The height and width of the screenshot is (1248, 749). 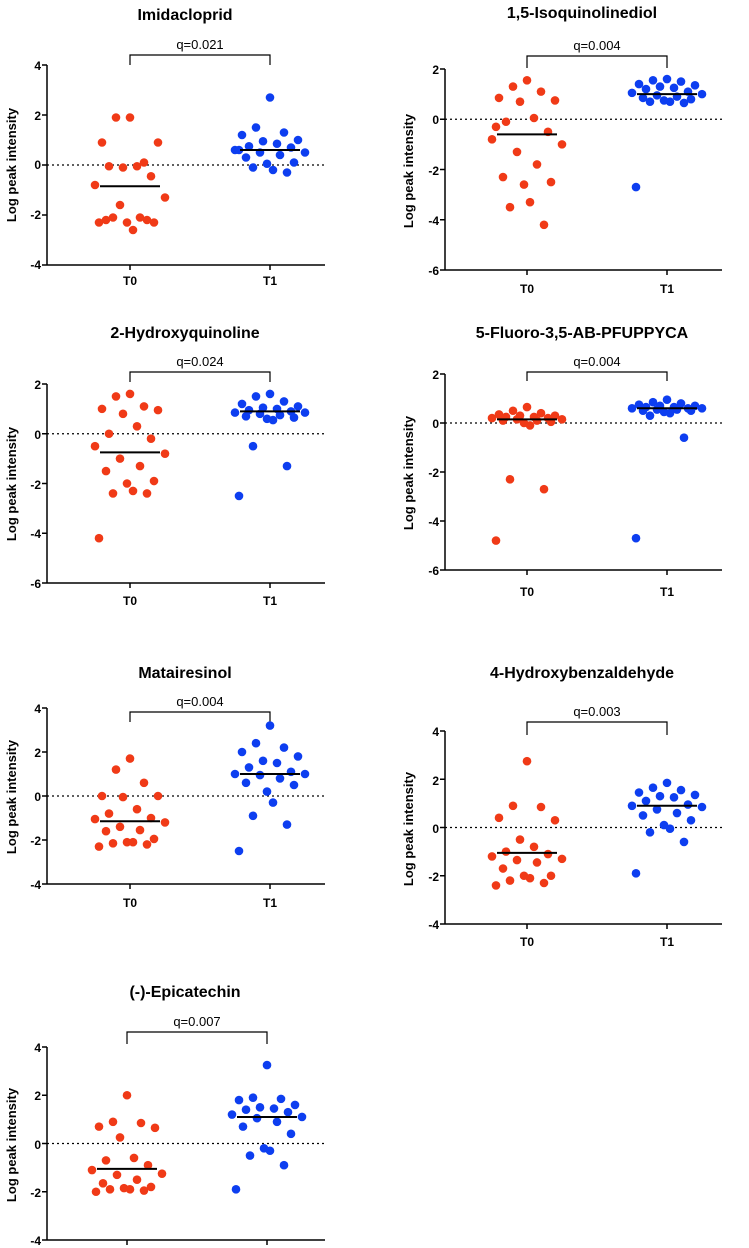 What do you see at coordinates (596, 45) in the screenshot?
I see `q-label: q=0.004` at bounding box center [596, 45].